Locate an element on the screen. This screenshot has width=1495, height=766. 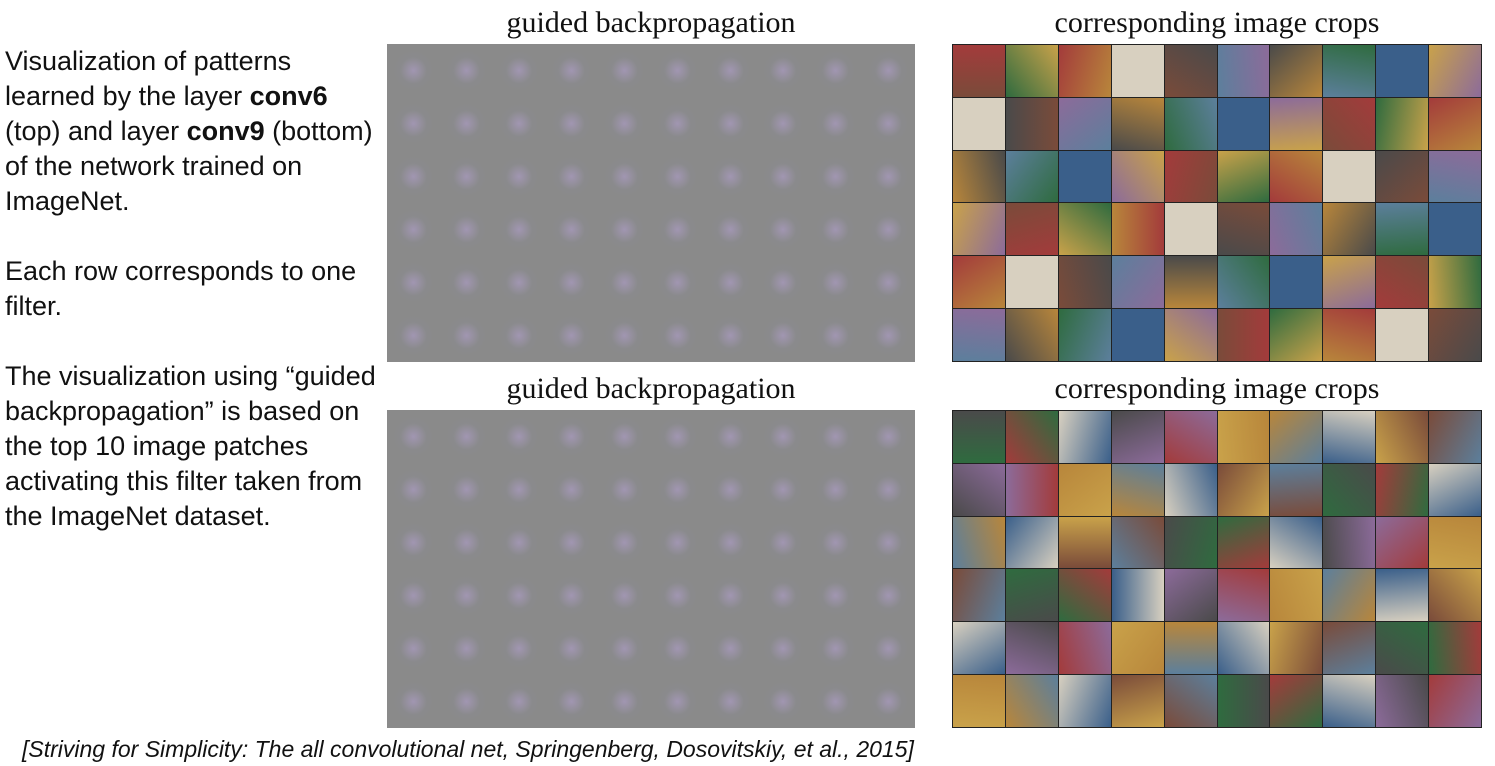
layer-name-conv9: conv9 is located at coordinates (225, 131).